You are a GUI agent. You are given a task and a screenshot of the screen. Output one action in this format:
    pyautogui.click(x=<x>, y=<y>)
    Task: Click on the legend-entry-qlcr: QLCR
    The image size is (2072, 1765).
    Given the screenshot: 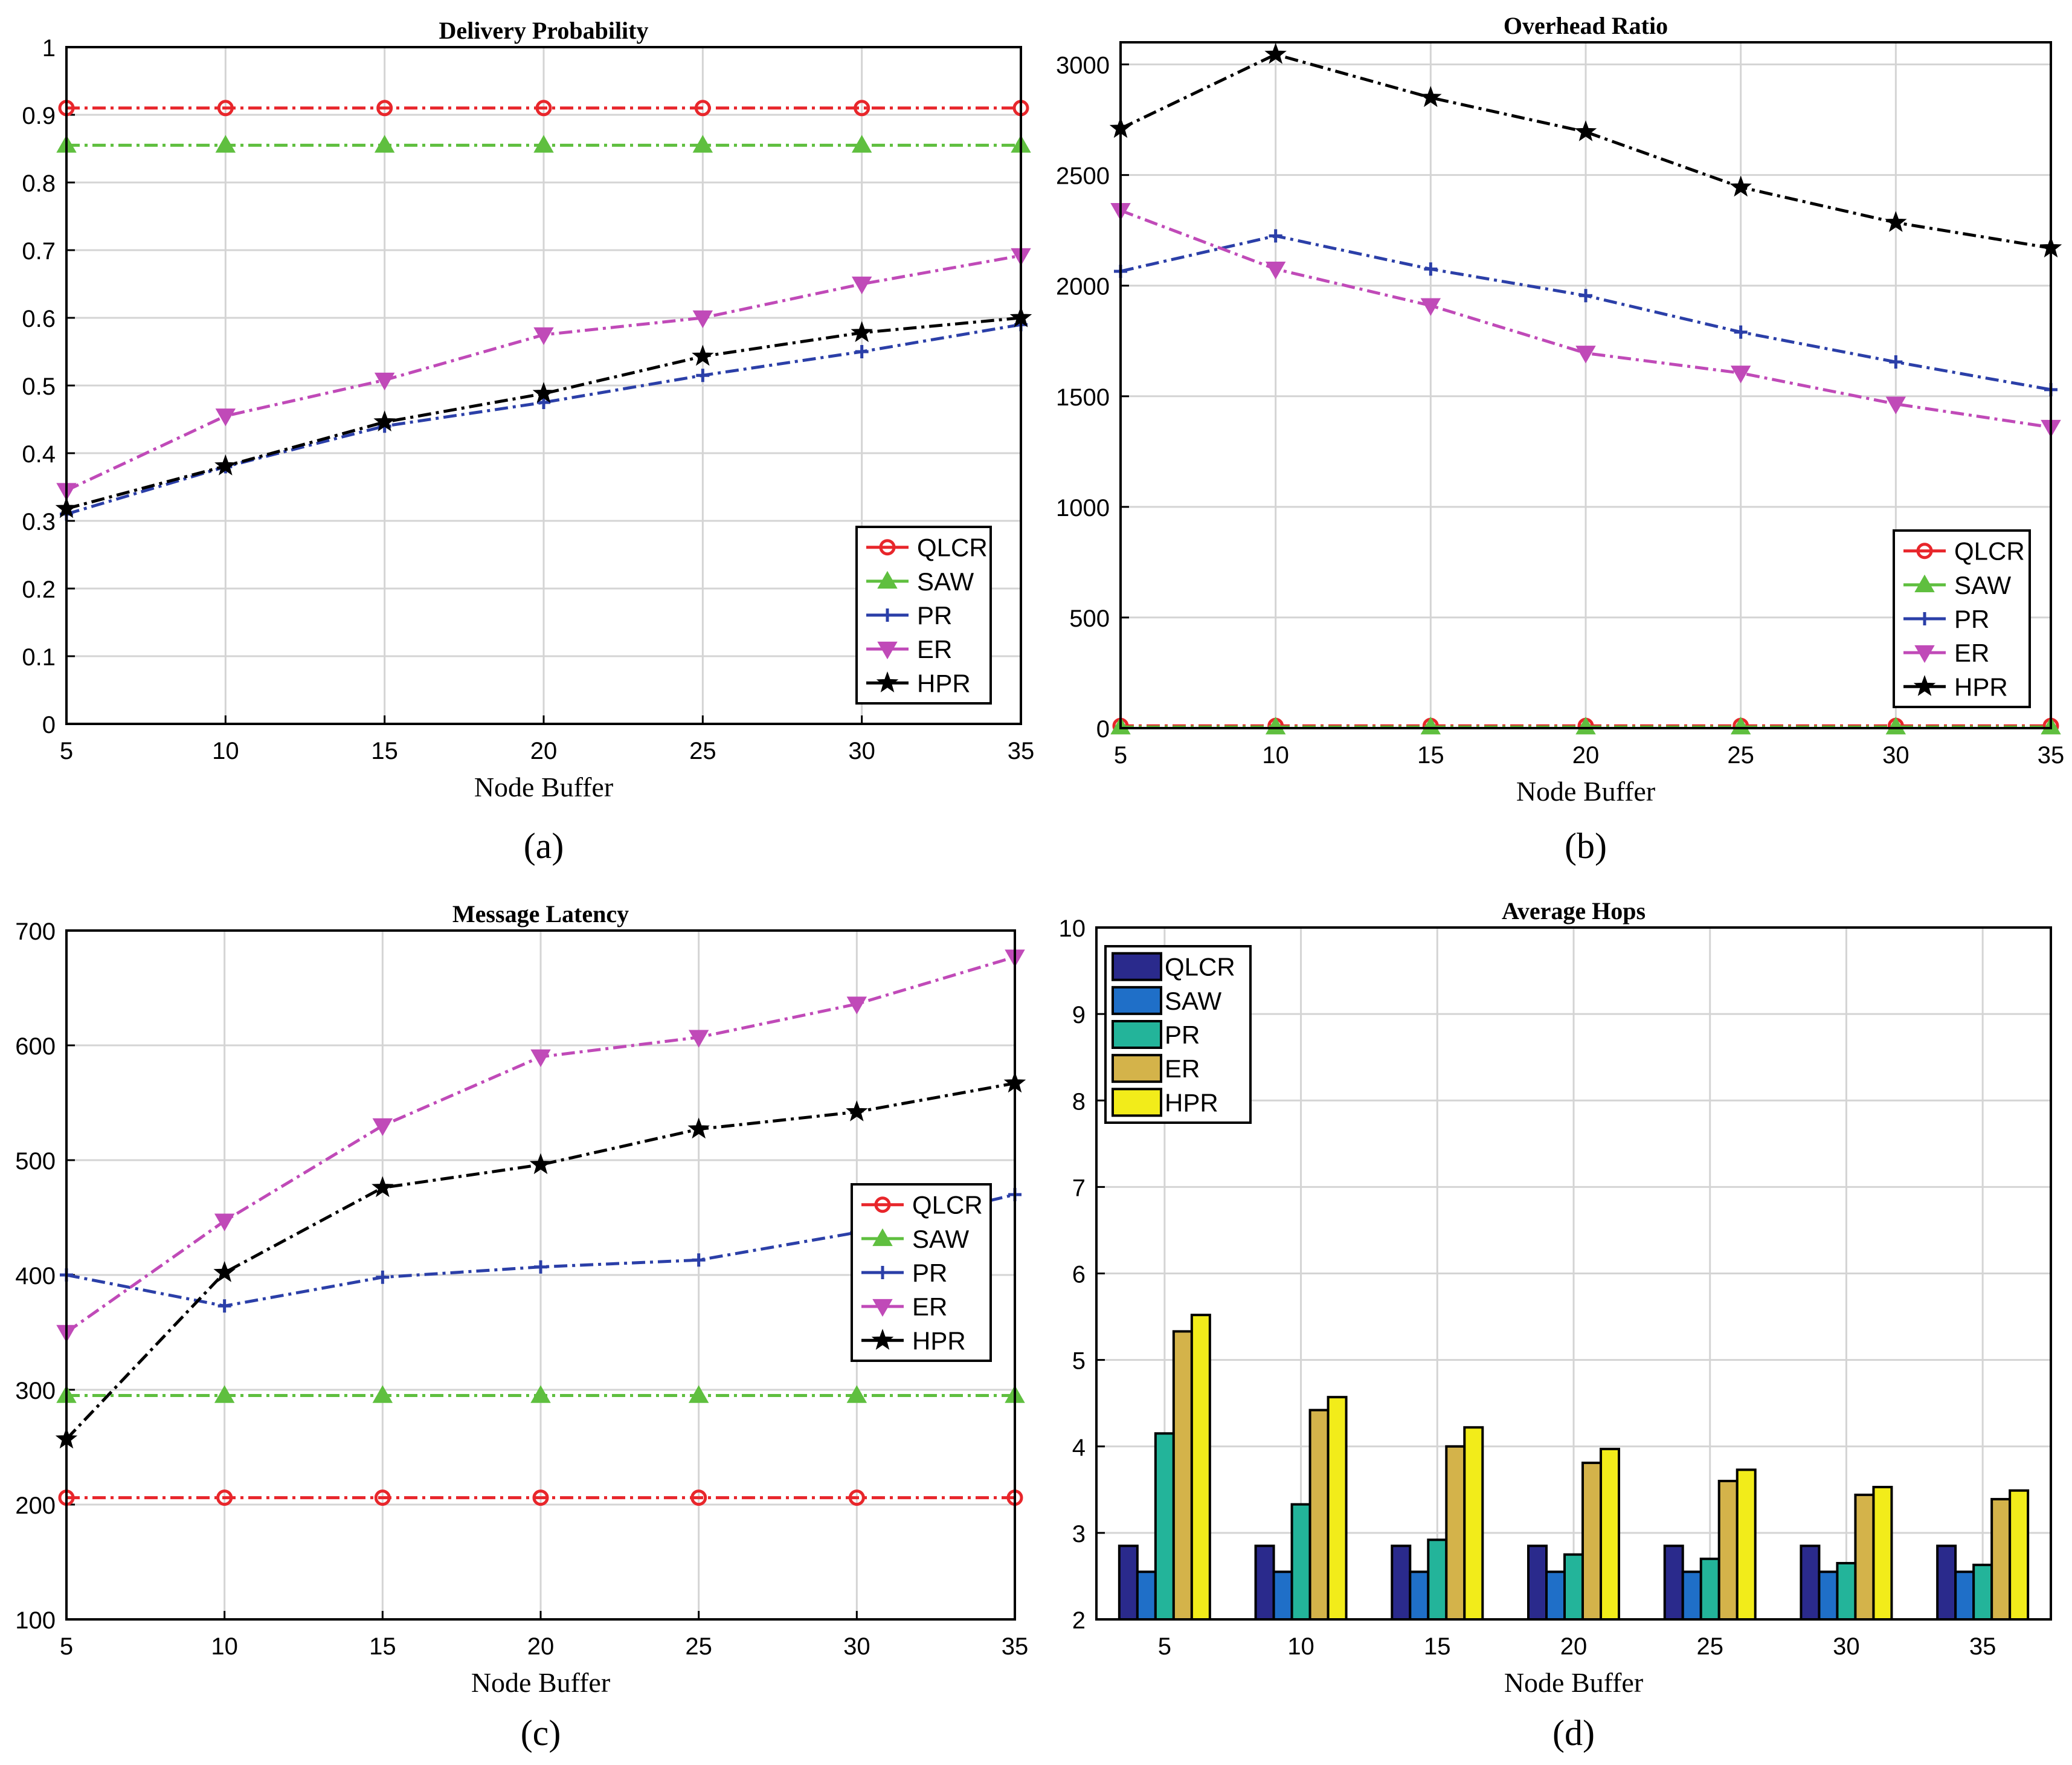 What is the action you would take?
    pyautogui.click(x=922, y=1205)
    